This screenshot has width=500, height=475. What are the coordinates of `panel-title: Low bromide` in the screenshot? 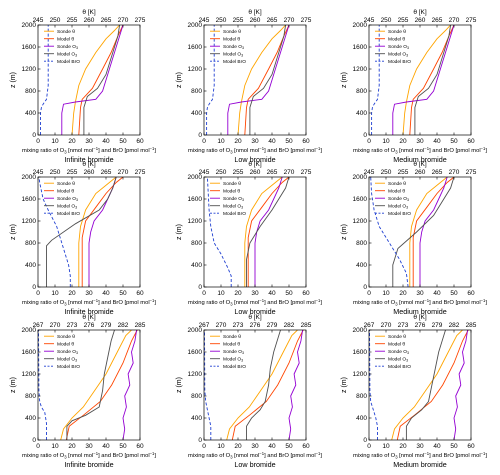 It's located at (254, 464).